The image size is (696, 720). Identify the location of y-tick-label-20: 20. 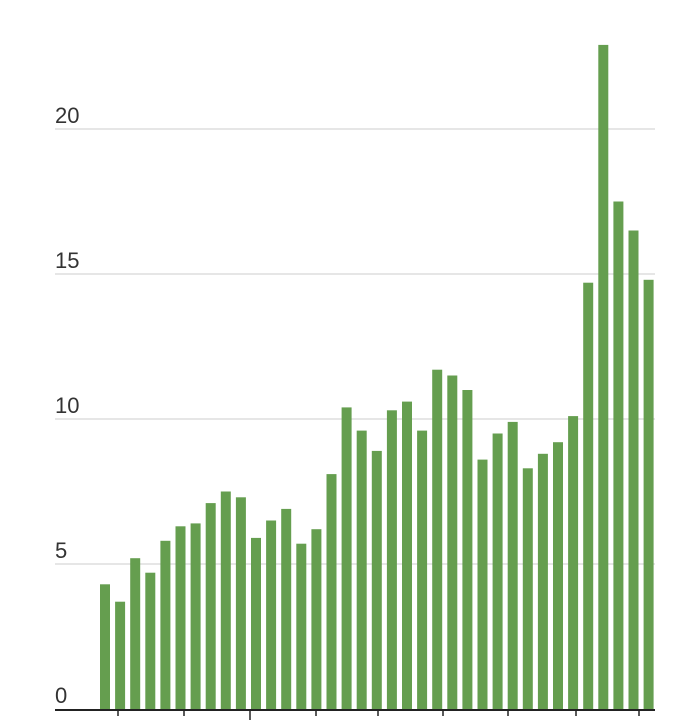
(67, 115).